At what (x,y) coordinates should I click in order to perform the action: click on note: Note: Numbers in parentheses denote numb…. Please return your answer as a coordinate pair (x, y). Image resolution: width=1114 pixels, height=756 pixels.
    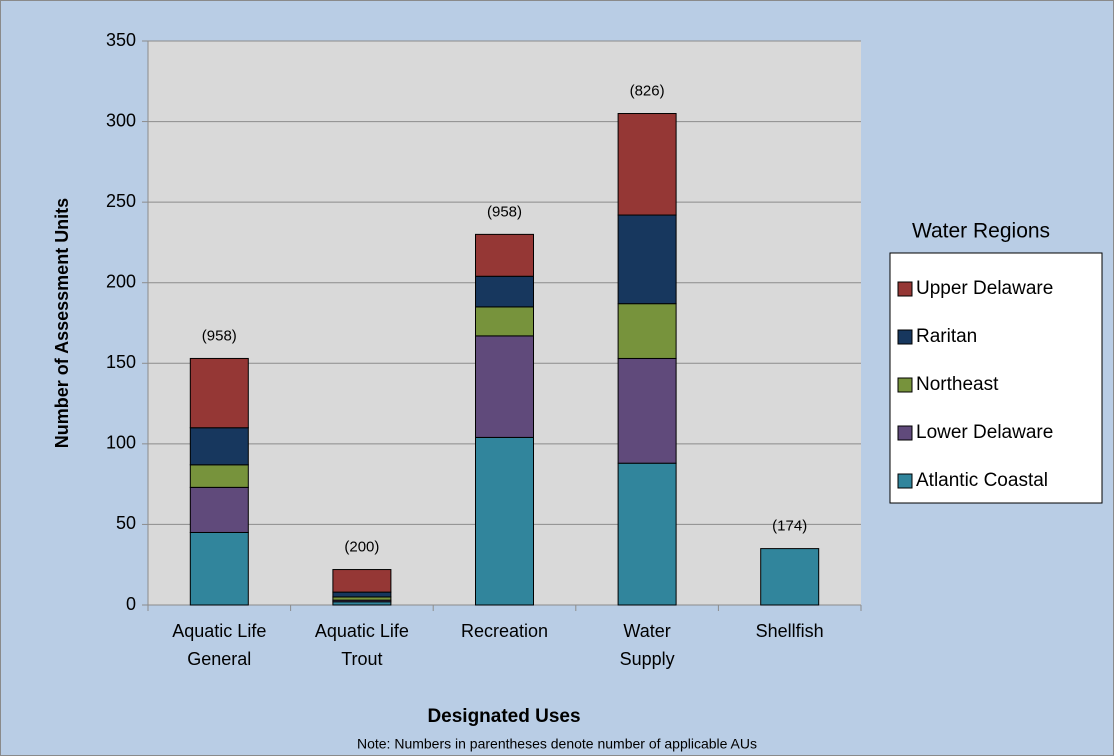
    Looking at the image, I should click on (557, 744).